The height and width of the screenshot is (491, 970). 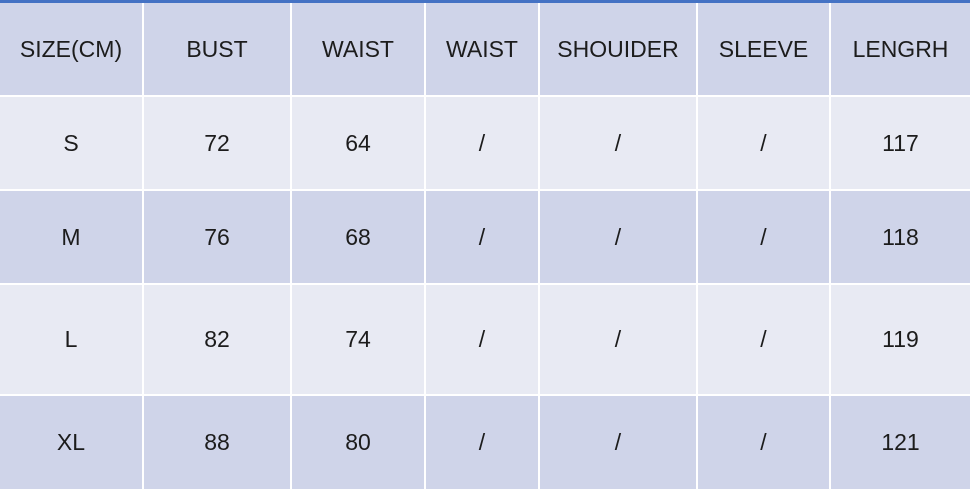 I want to click on header-cell: LENGRH, so click(x=900, y=49).